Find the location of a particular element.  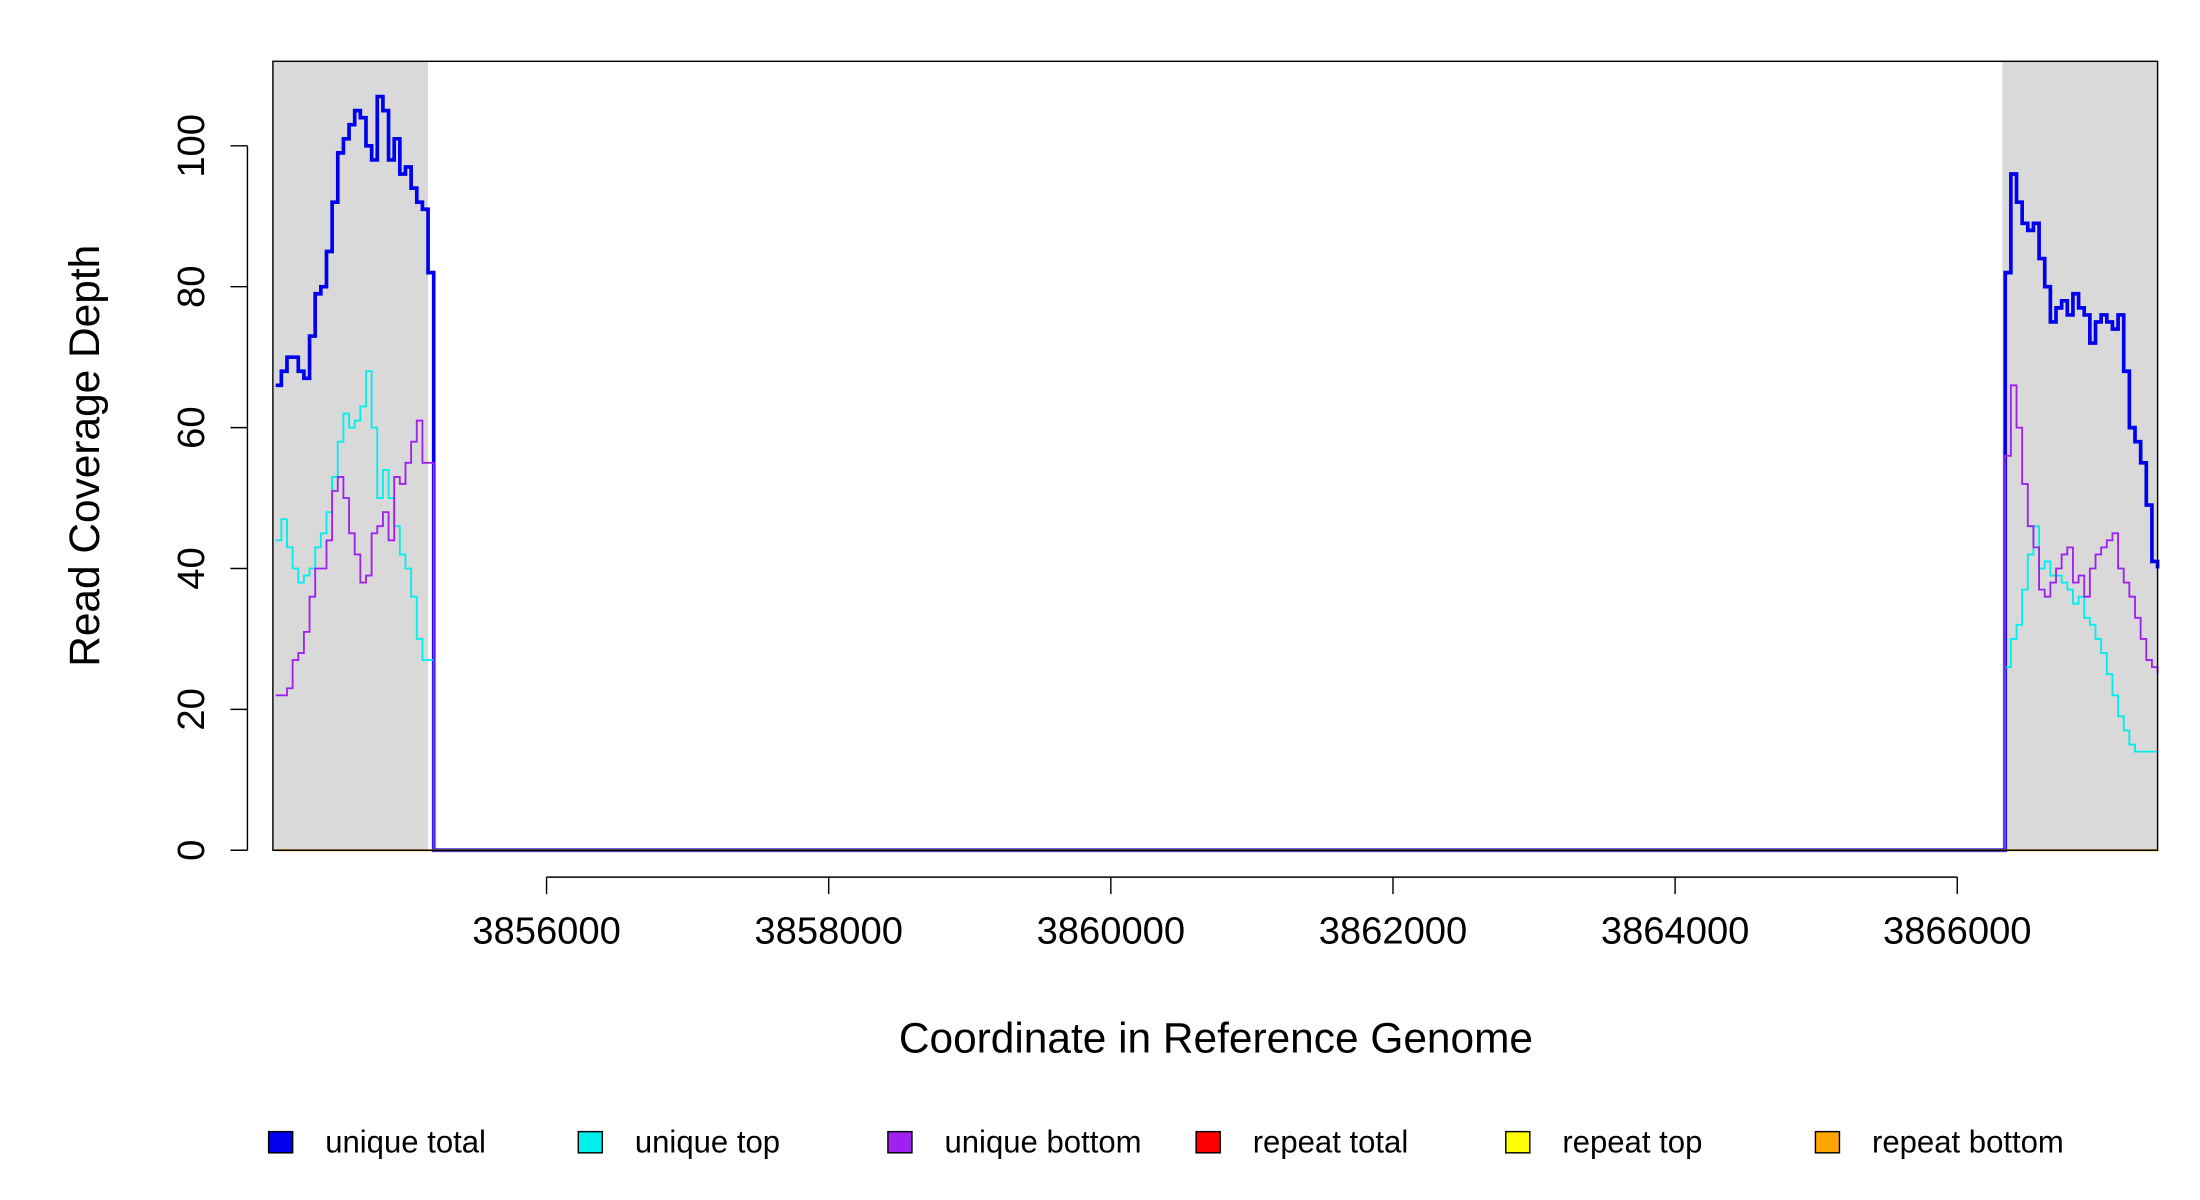

y-tick-label: 40 is located at coordinates (191, 568).